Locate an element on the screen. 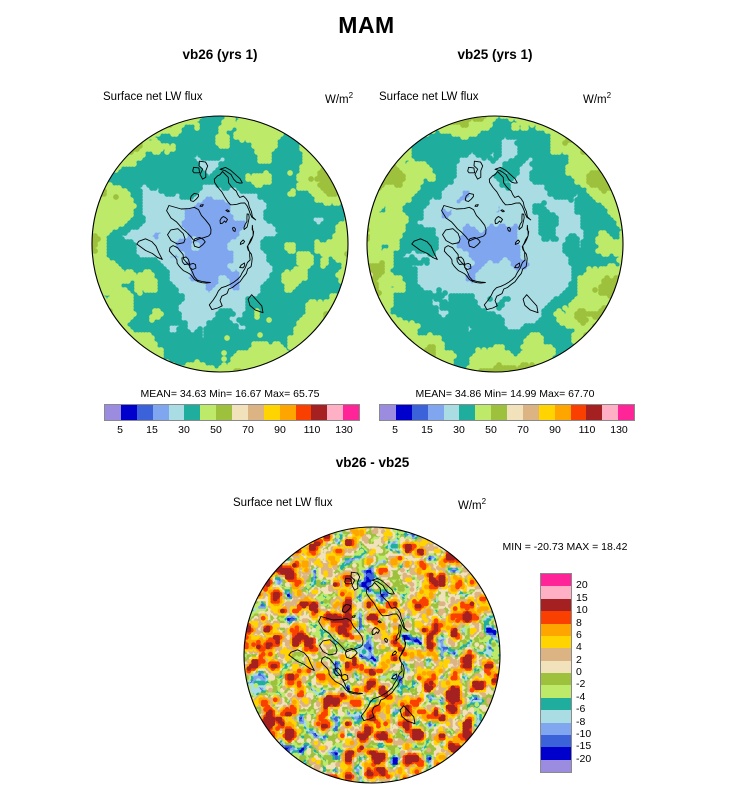 The width and height of the screenshot is (733, 788). colorbar-right: 5 15 30 50 70 90 110 130 is located at coordinates (507, 422).